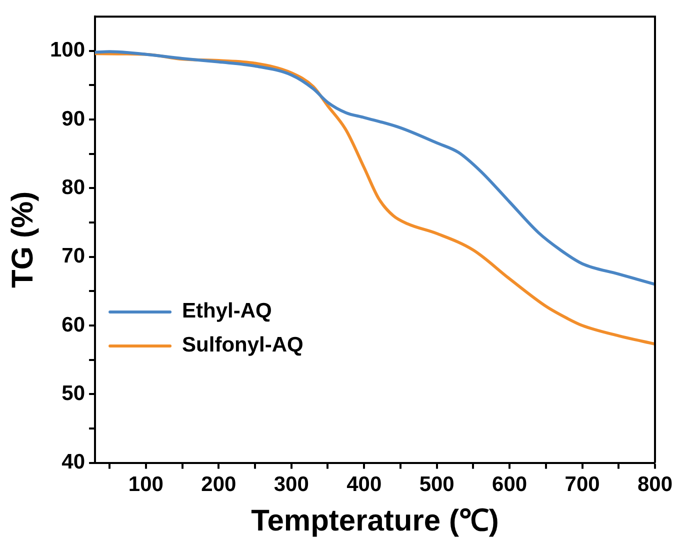 This screenshot has width=681, height=546. Describe the element at coordinates (436, 484) in the screenshot. I see `x-tick-label: 500` at that location.